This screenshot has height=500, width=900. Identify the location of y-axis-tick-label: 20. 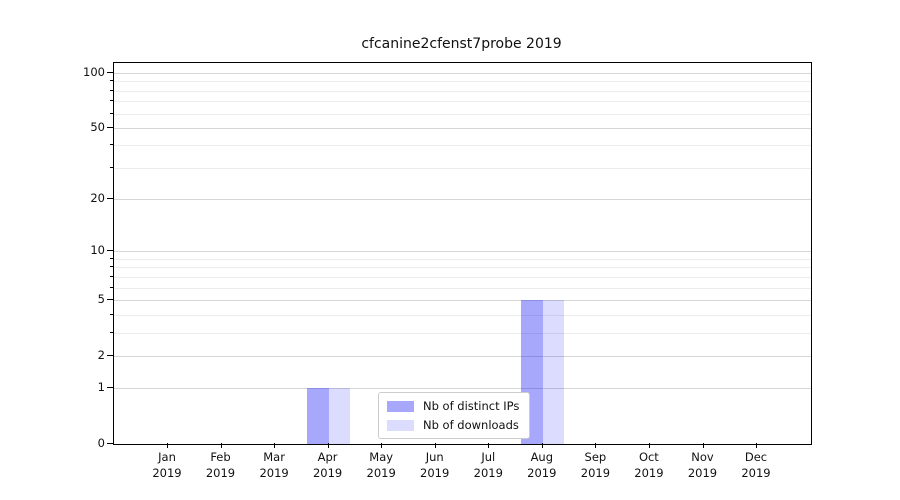
(97, 198).